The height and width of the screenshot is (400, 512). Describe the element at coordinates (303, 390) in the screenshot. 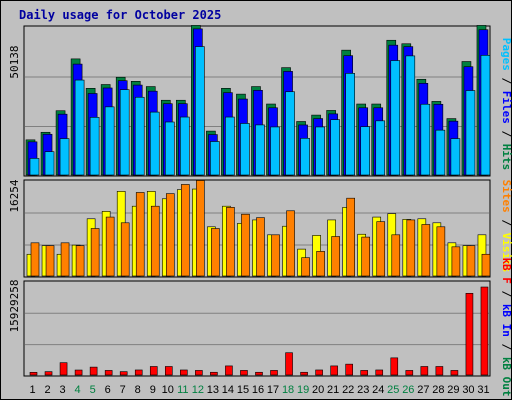

I see `day-label-19: 19` at that location.